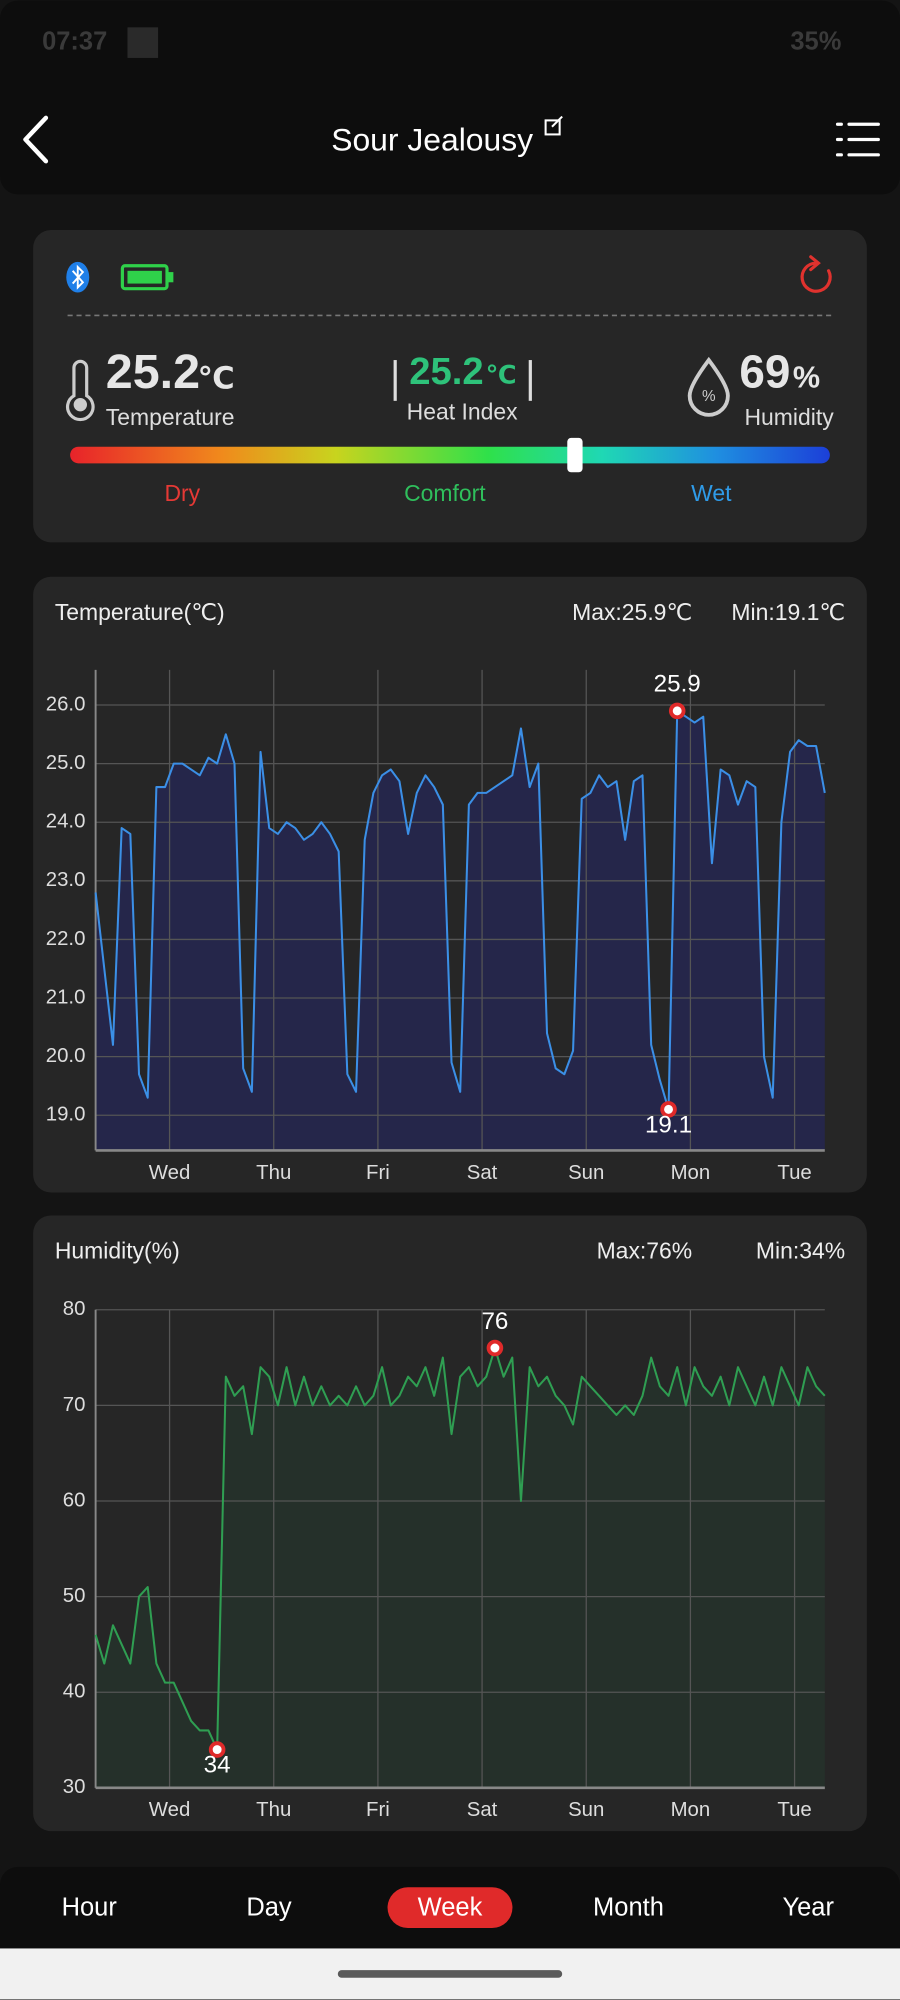 The width and height of the screenshot is (900, 2000). I want to click on tab-label: Year, so click(808, 1908).